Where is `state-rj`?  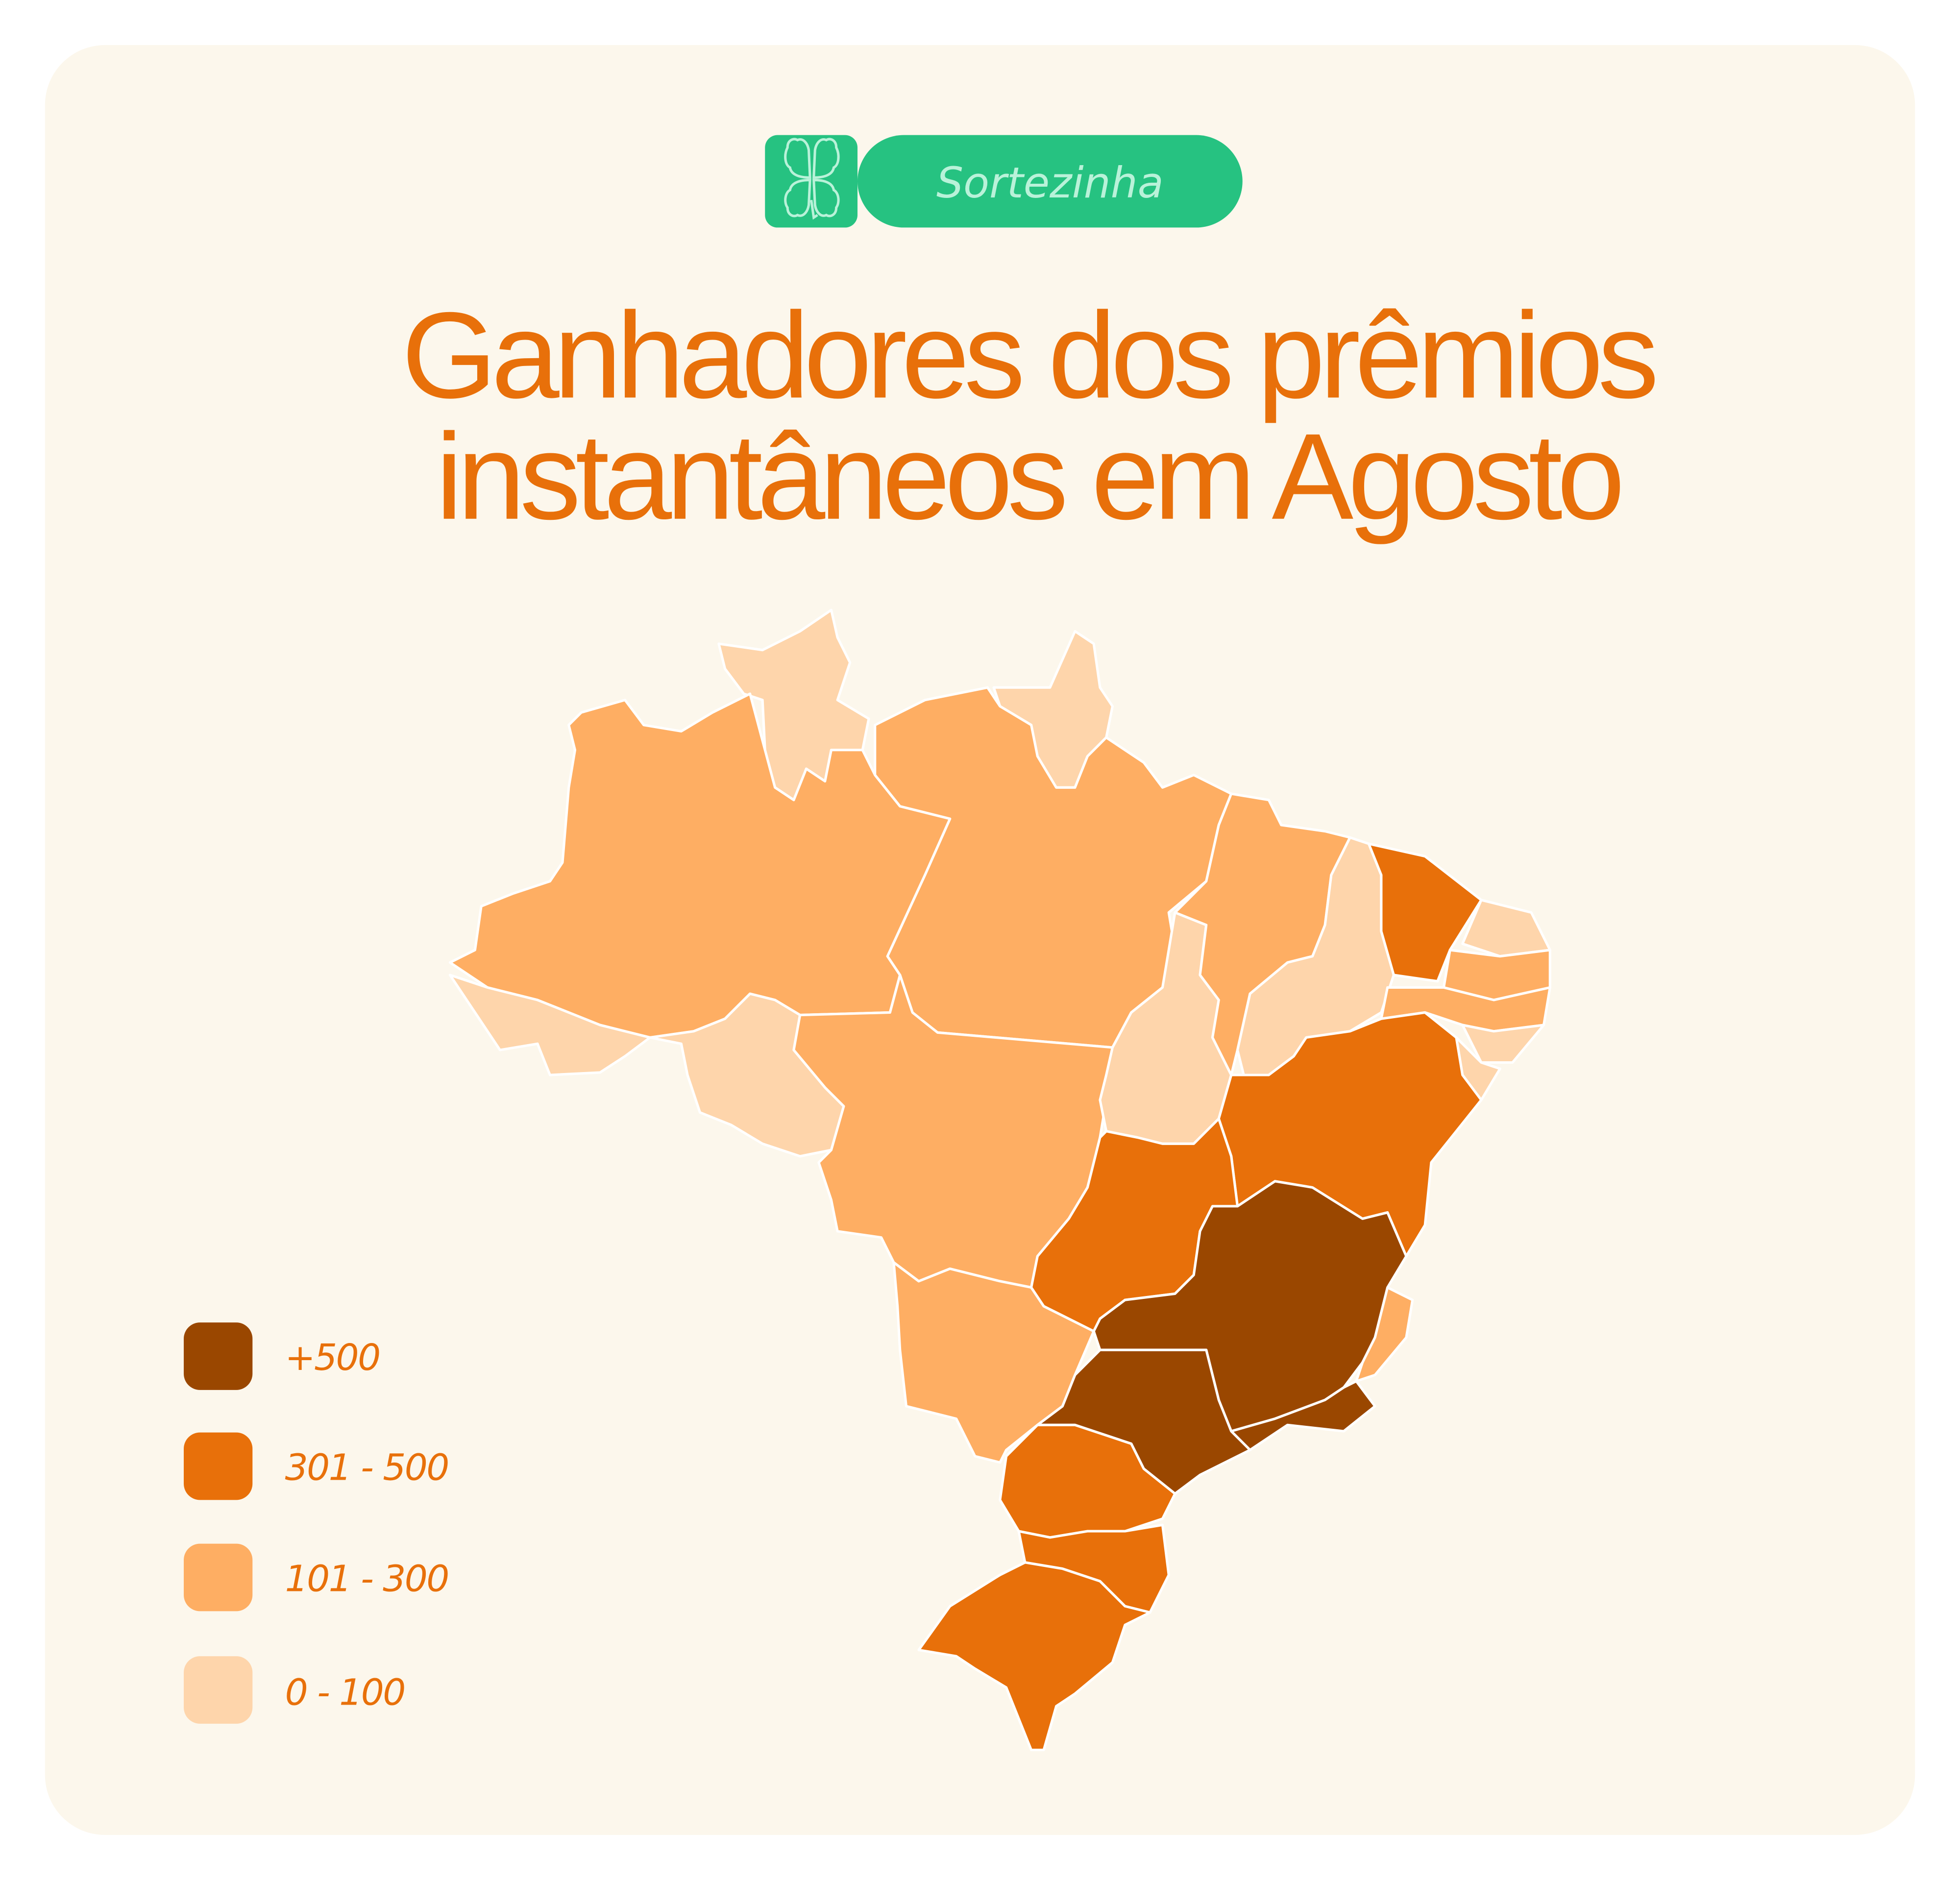
state-rj is located at coordinates (1303, 1415).